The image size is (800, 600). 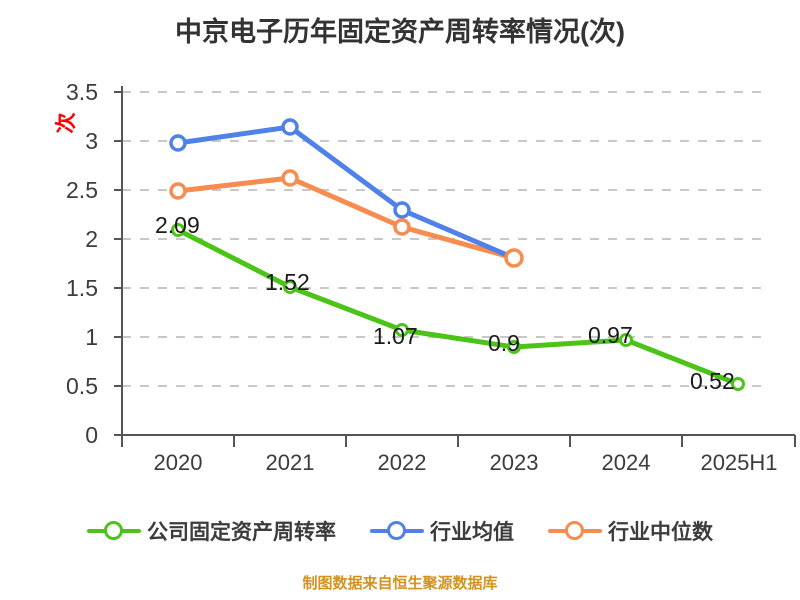 What do you see at coordinates (287, 282) in the screenshot?
I see `data-label: 1.52` at bounding box center [287, 282].